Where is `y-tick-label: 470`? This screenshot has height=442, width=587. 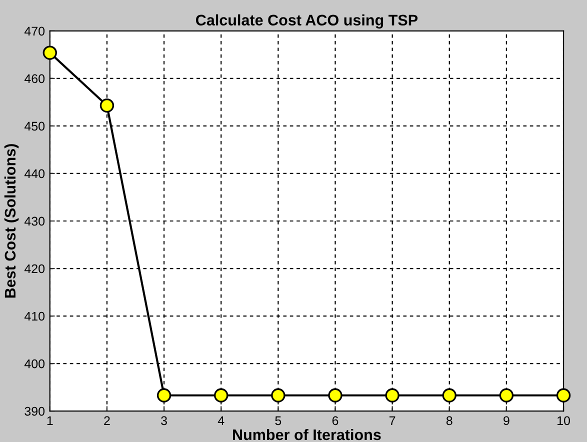 y-tick-label: 470 is located at coordinates (34, 31).